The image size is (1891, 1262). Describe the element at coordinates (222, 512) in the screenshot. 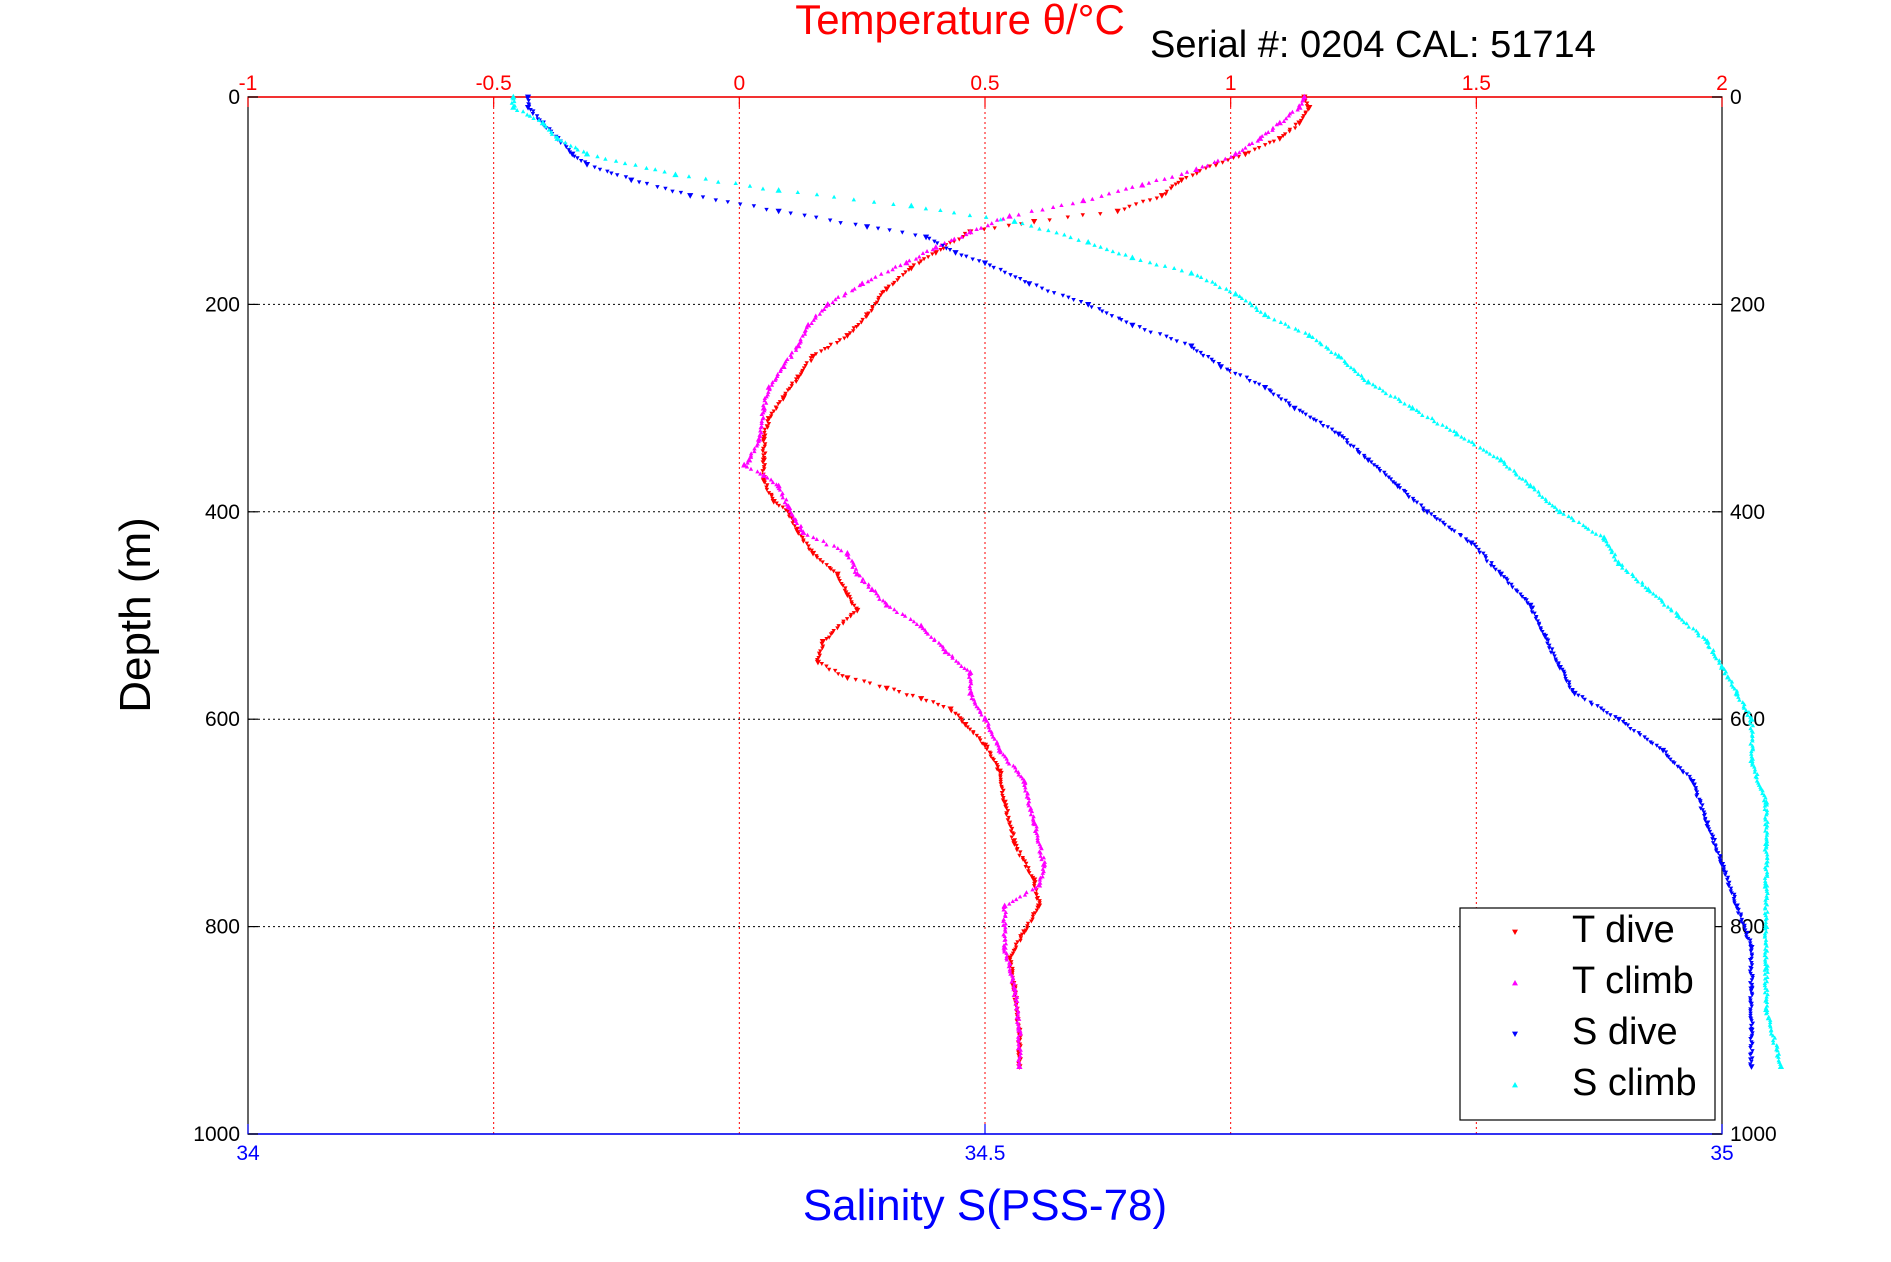

I see `left-tick-label: 400` at that location.